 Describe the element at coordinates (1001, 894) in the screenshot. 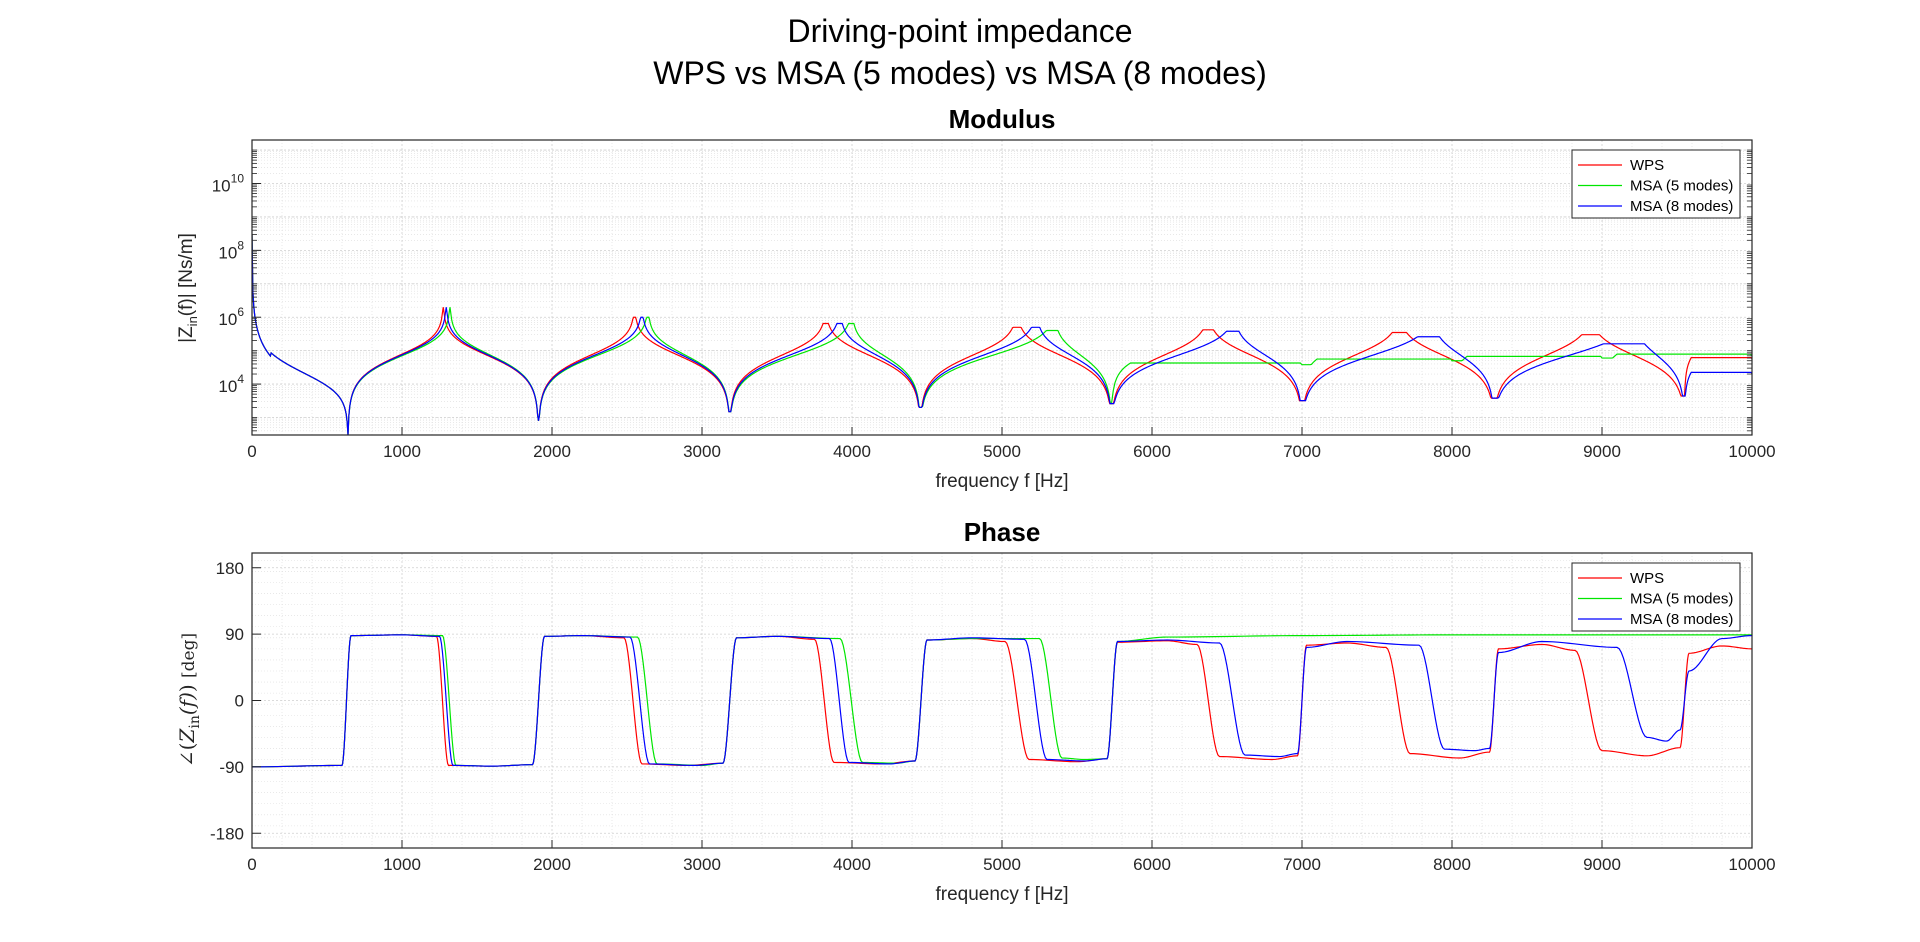

I see `phase-xlabel: frequency f [Hz]` at that location.